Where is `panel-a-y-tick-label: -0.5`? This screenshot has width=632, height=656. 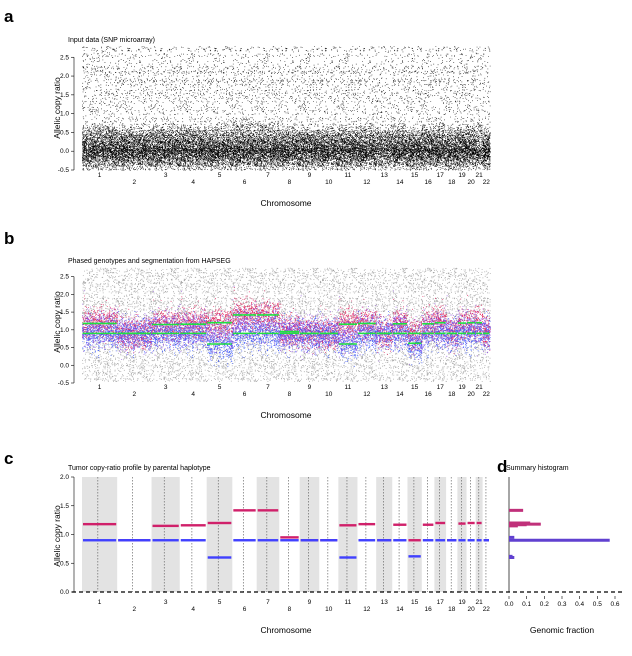
panel-a-y-tick-label: -0.5 is located at coordinates (64, 170).